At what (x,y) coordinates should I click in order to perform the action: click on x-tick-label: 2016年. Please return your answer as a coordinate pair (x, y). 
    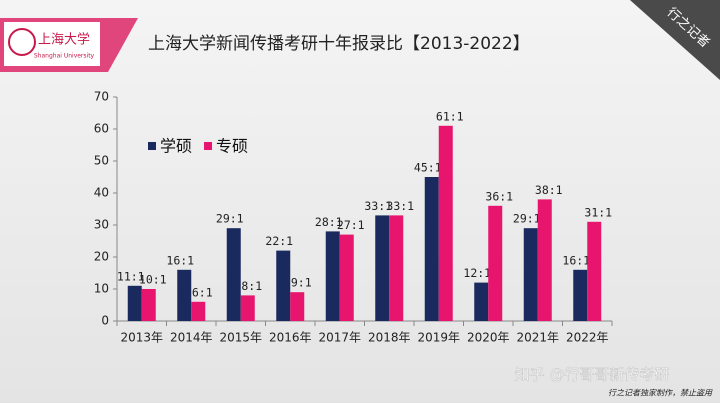
    Looking at the image, I should click on (290, 338).